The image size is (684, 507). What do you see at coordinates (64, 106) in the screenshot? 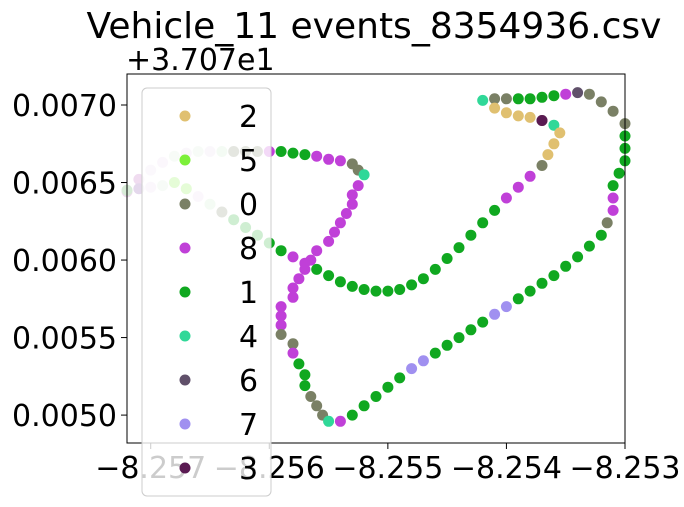
I see `y-tick-label: 0.0070` at bounding box center [64, 106].